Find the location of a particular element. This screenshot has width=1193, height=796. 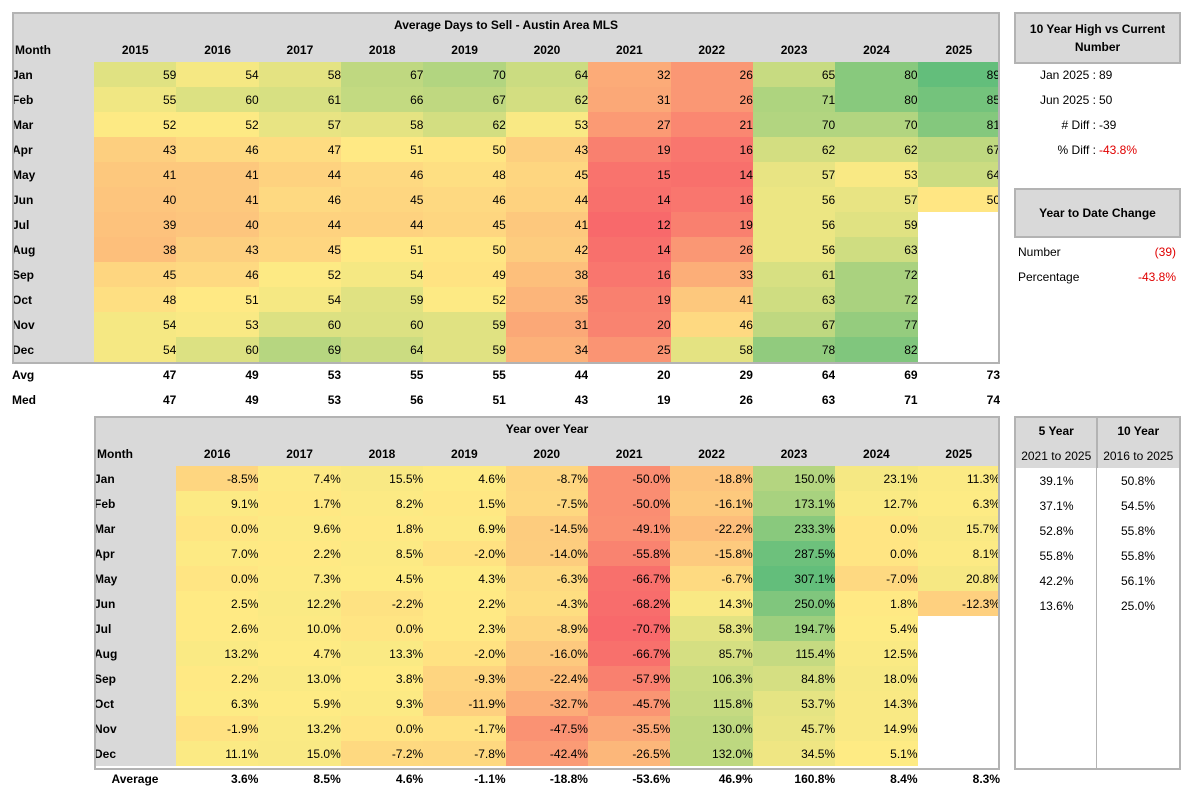

days-cell: 48 is located at coordinates (135, 299).